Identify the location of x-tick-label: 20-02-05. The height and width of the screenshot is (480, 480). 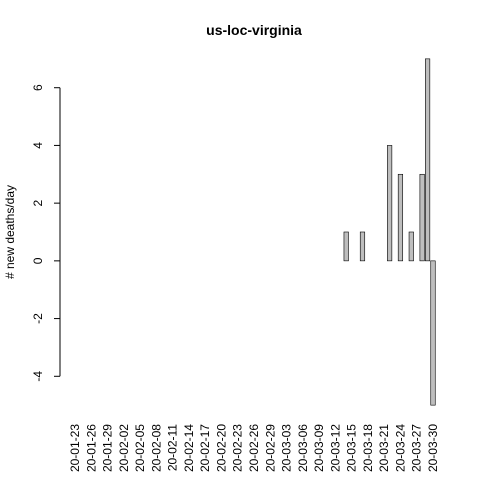
(140, 448).